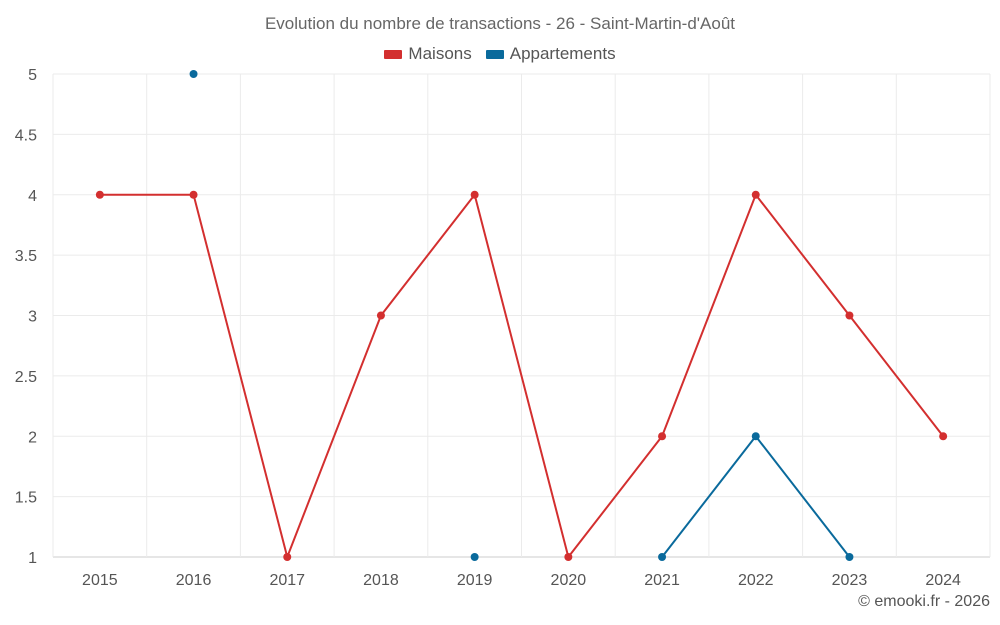  Describe the element at coordinates (569, 580) in the screenshot. I see `x-tick-label: 2020` at that location.